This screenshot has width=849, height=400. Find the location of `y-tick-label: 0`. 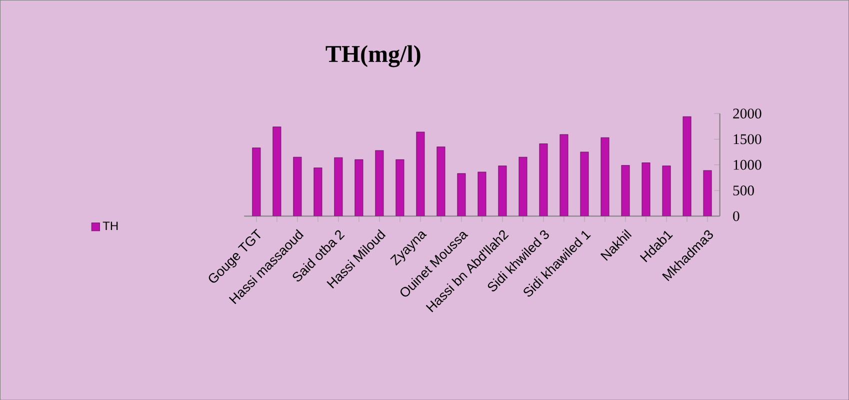

y-tick-label: 0 is located at coordinates (736, 216).